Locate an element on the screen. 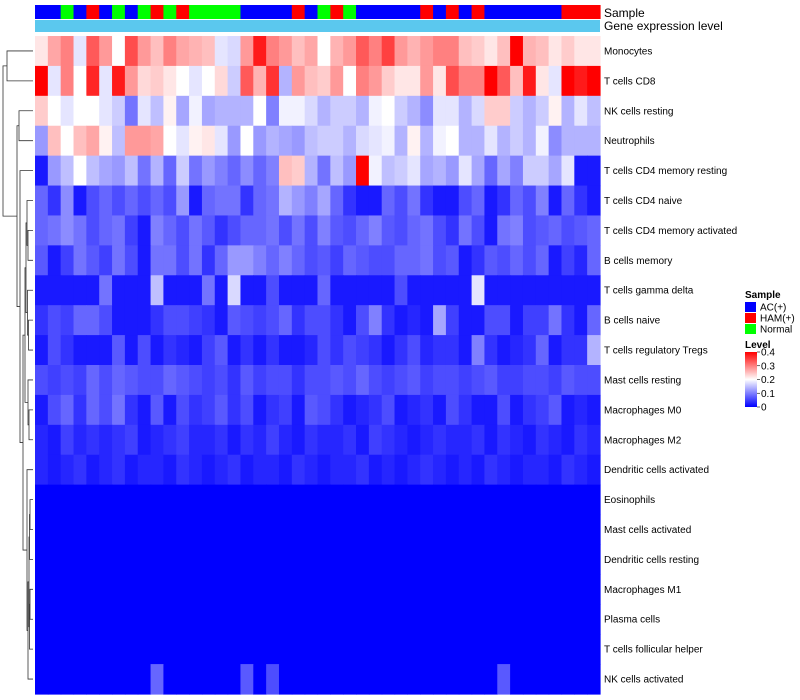  row-label: Macrophages M2 is located at coordinates (643, 440).